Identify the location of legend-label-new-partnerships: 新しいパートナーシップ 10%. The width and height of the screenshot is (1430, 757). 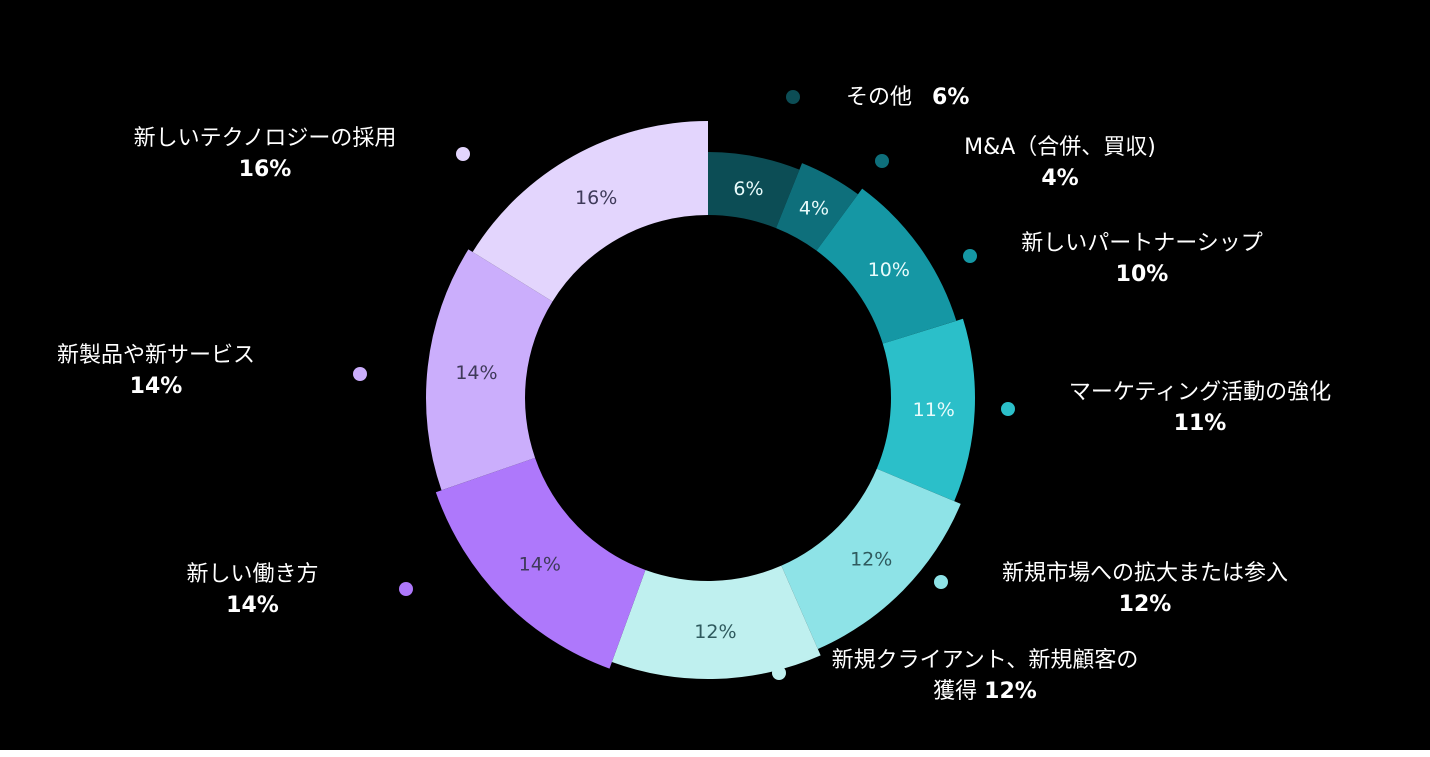
(1142, 259).